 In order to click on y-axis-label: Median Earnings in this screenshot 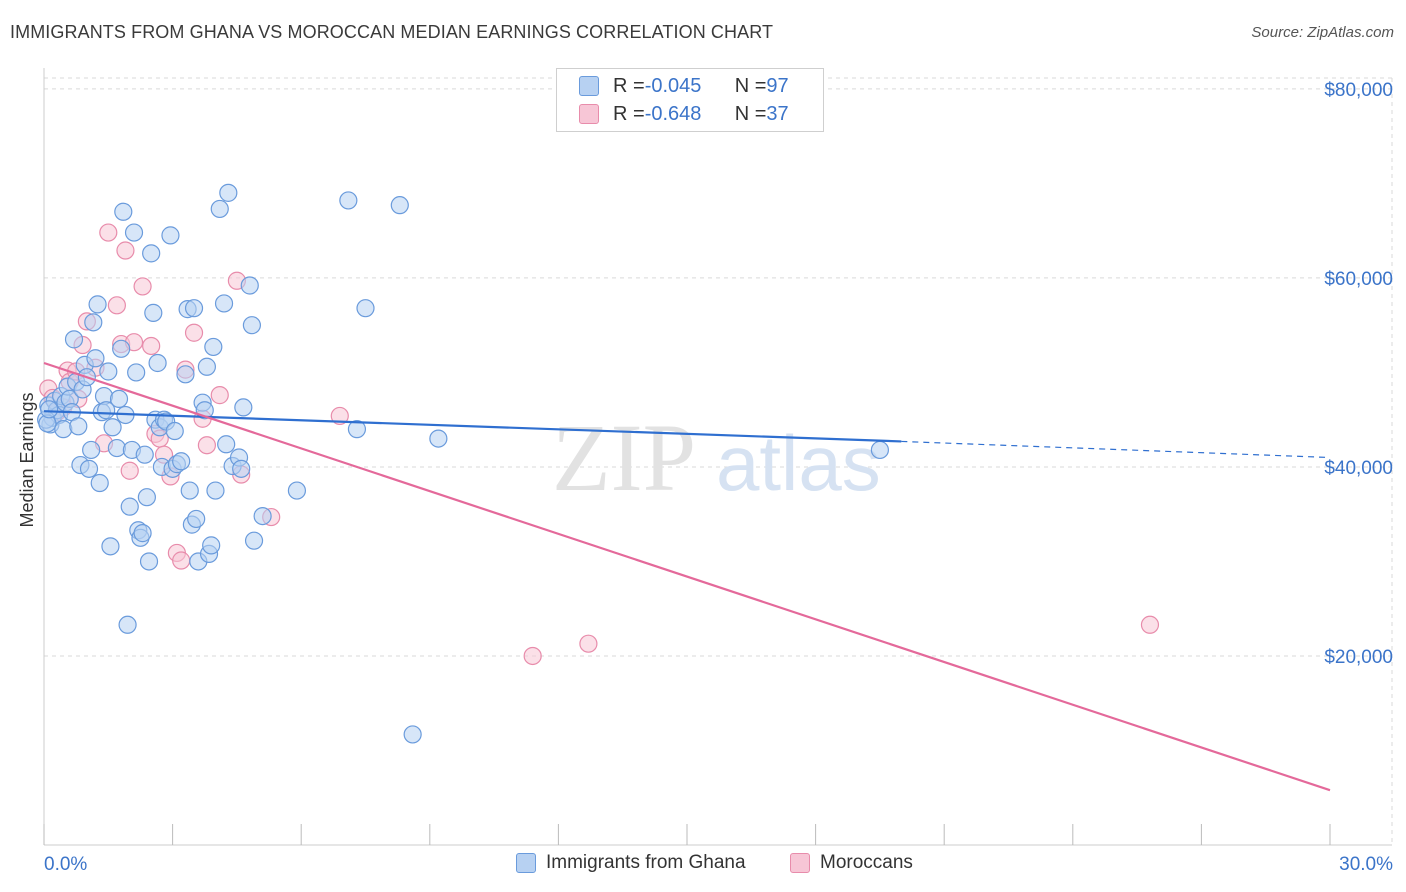, I will do `click(27, 459)`.